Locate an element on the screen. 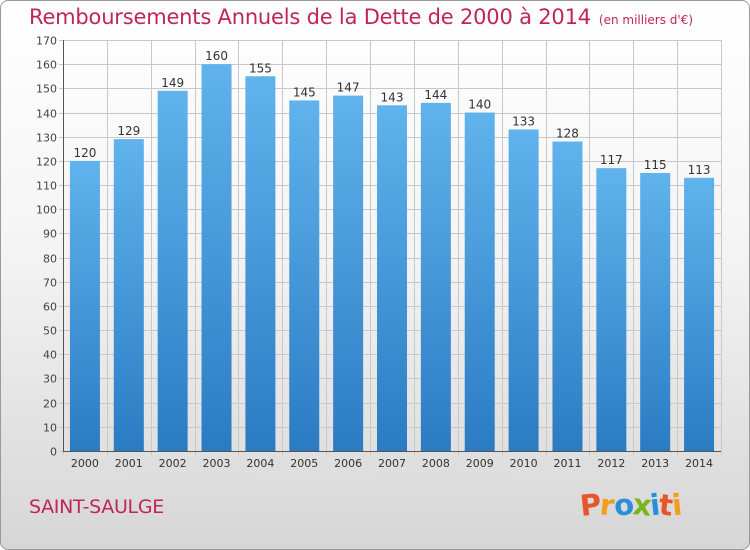 The height and width of the screenshot is (550, 750). y-tick-label: 70 is located at coordinates (50, 283).